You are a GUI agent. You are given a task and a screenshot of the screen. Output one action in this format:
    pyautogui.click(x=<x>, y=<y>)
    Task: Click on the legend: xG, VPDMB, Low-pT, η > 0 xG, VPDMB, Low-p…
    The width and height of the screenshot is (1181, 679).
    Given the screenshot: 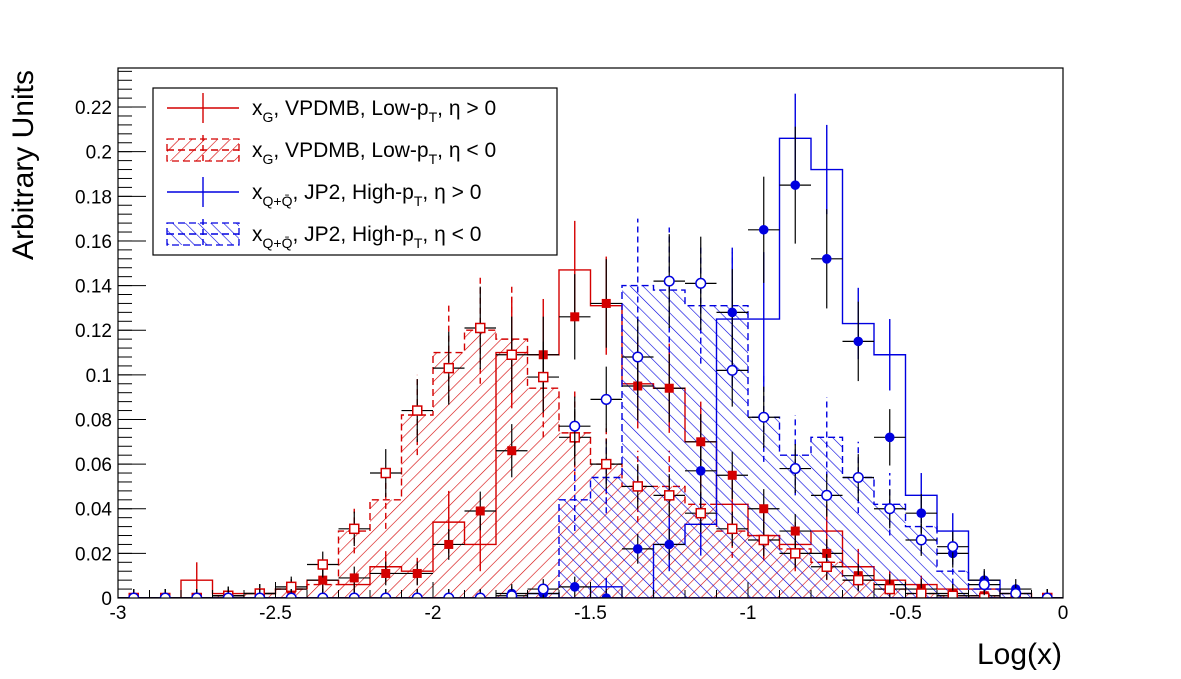 What is the action you would take?
    pyautogui.click(x=355, y=171)
    